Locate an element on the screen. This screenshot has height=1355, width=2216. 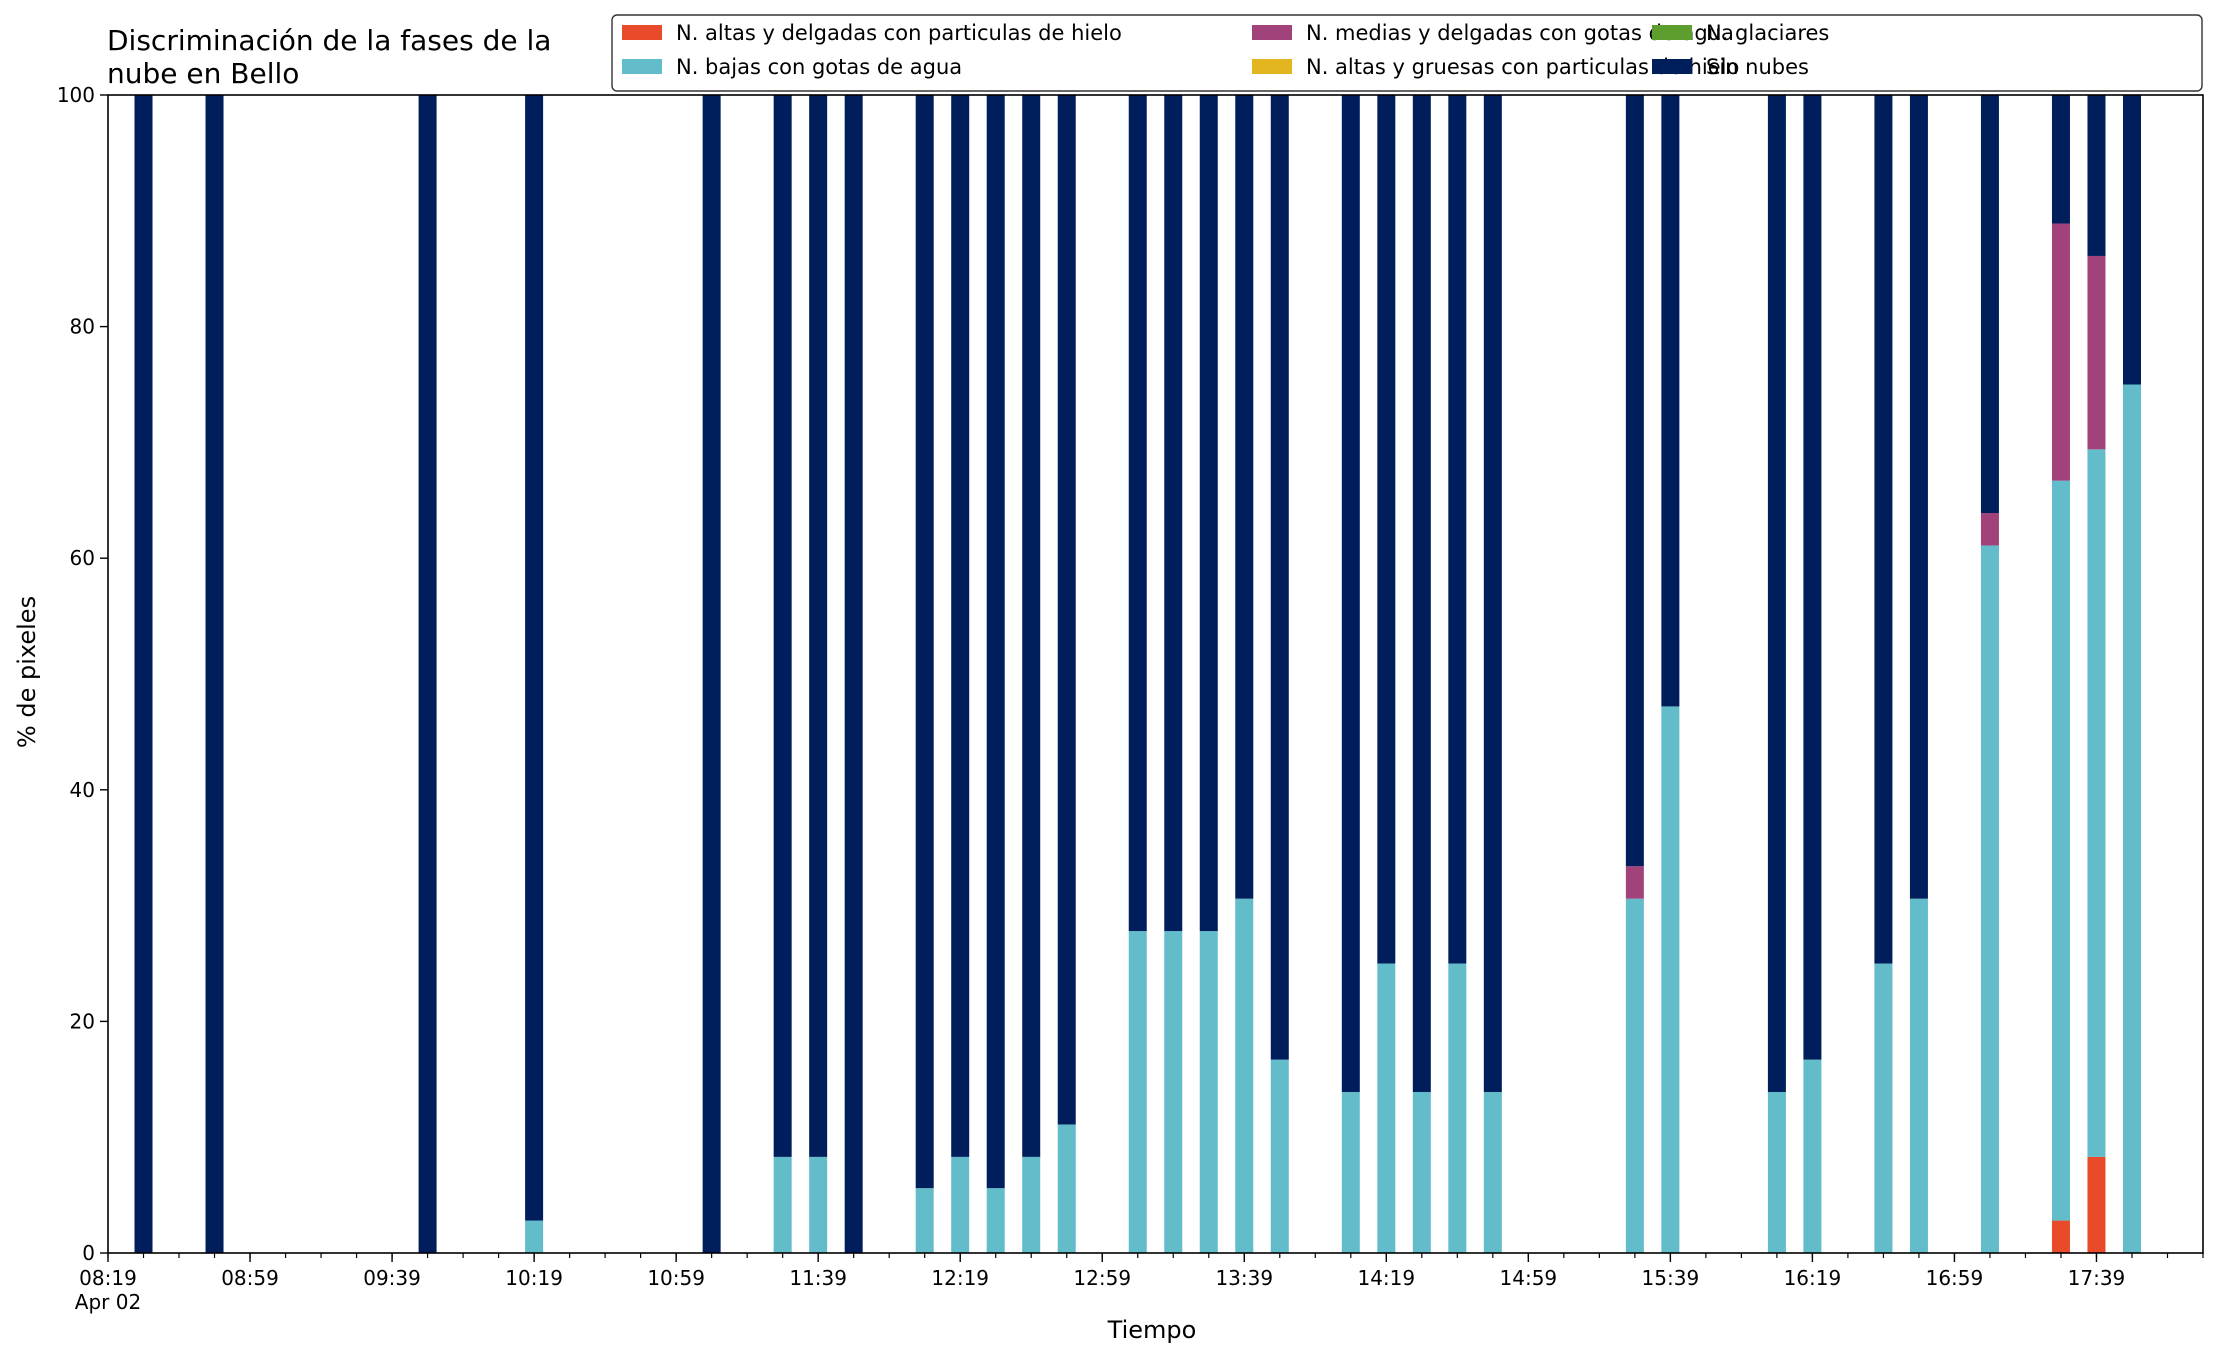
x-tick-label: 12:59 is located at coordinates (1102, 1278).